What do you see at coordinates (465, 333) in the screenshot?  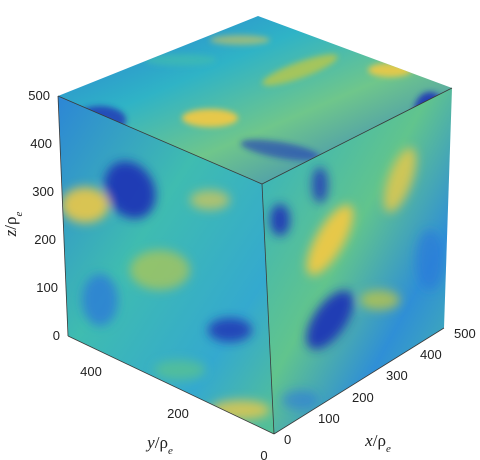 I see `x-tick-label: 500` at bounding box center [465, 333].